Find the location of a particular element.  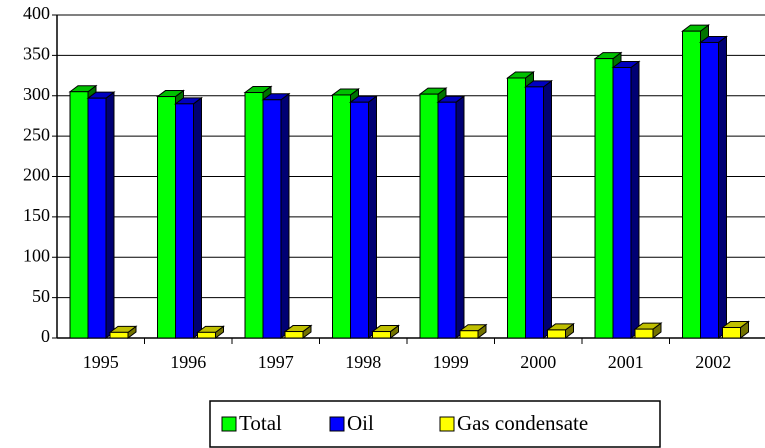

x-tick-label: 2002 is located at coordinates (713, 362).